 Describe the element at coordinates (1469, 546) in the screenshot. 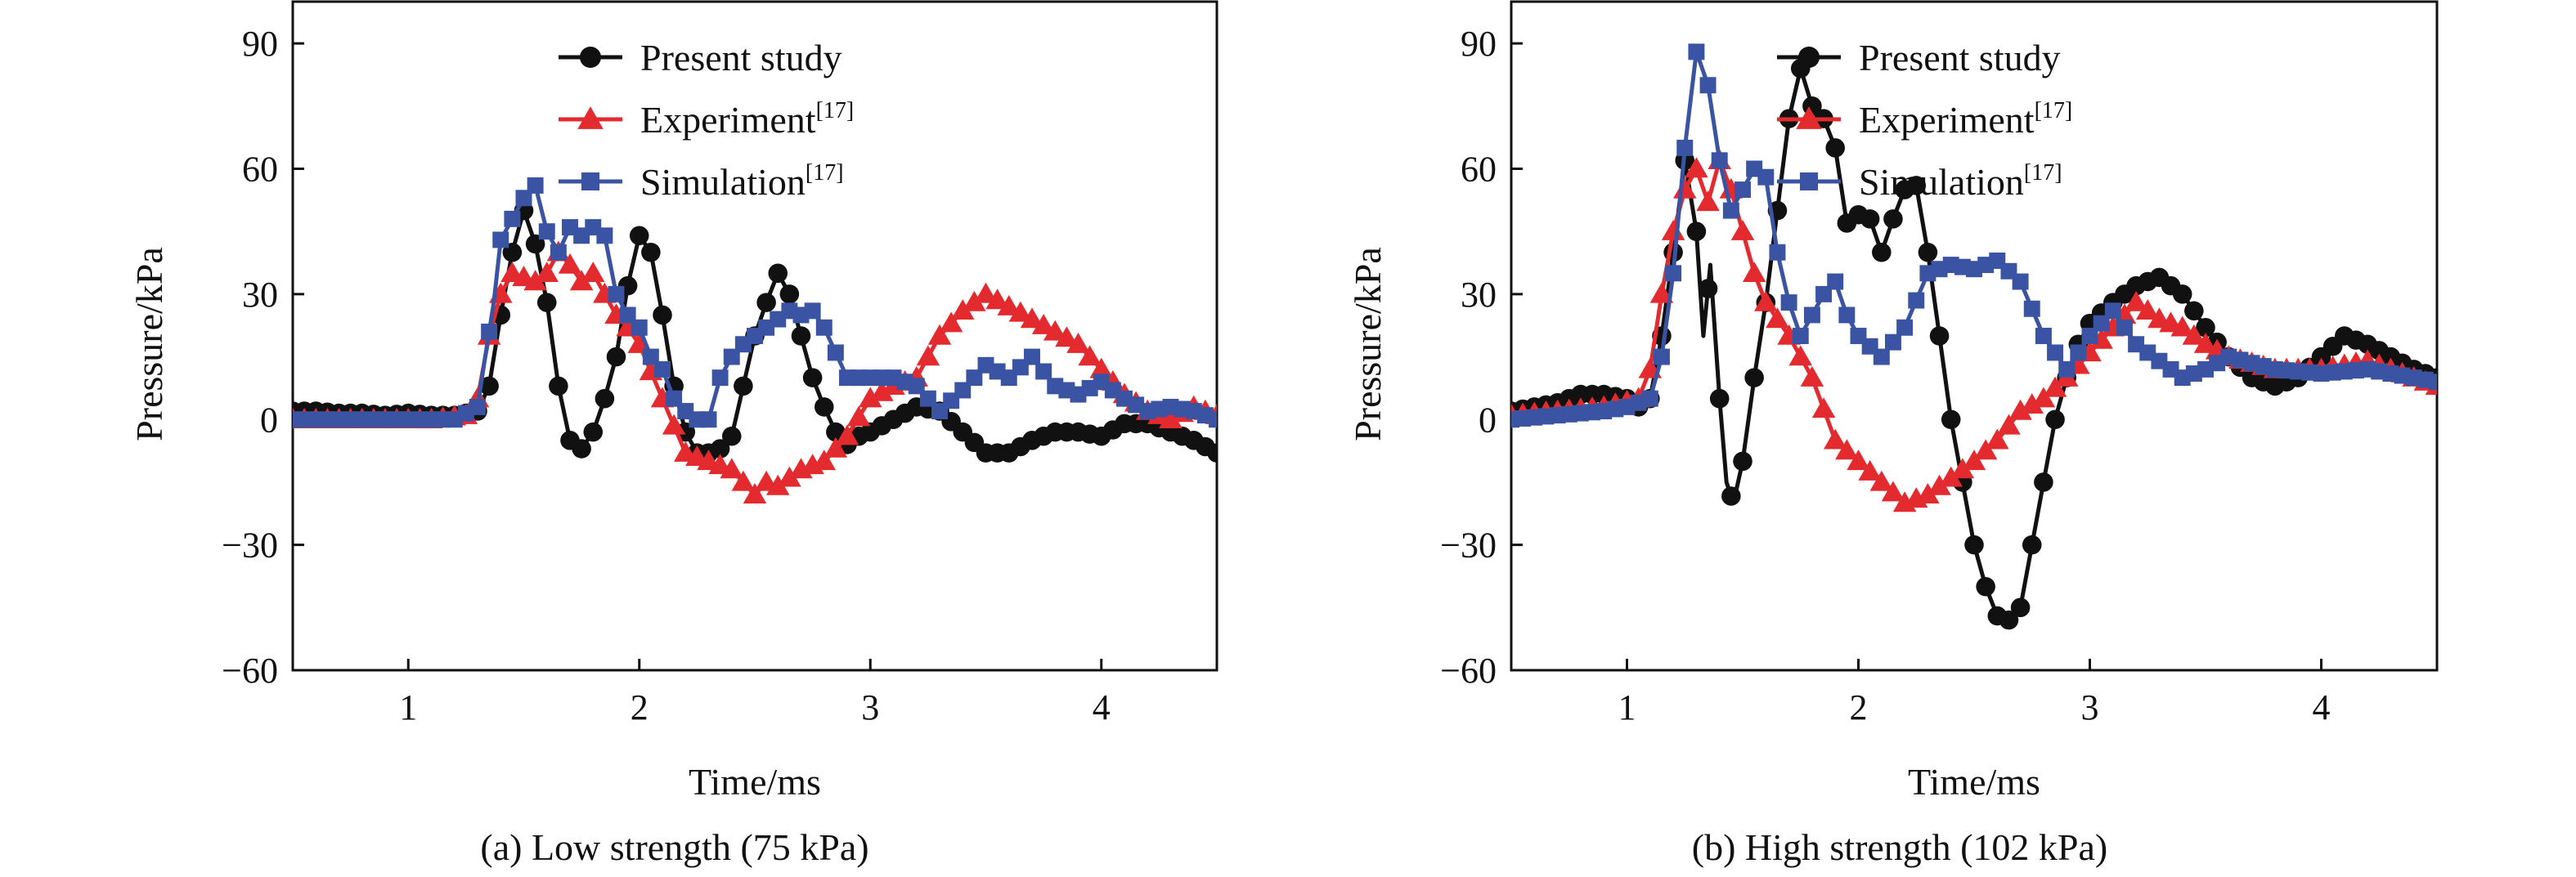

I see `y-tick-label: −30` at that location.